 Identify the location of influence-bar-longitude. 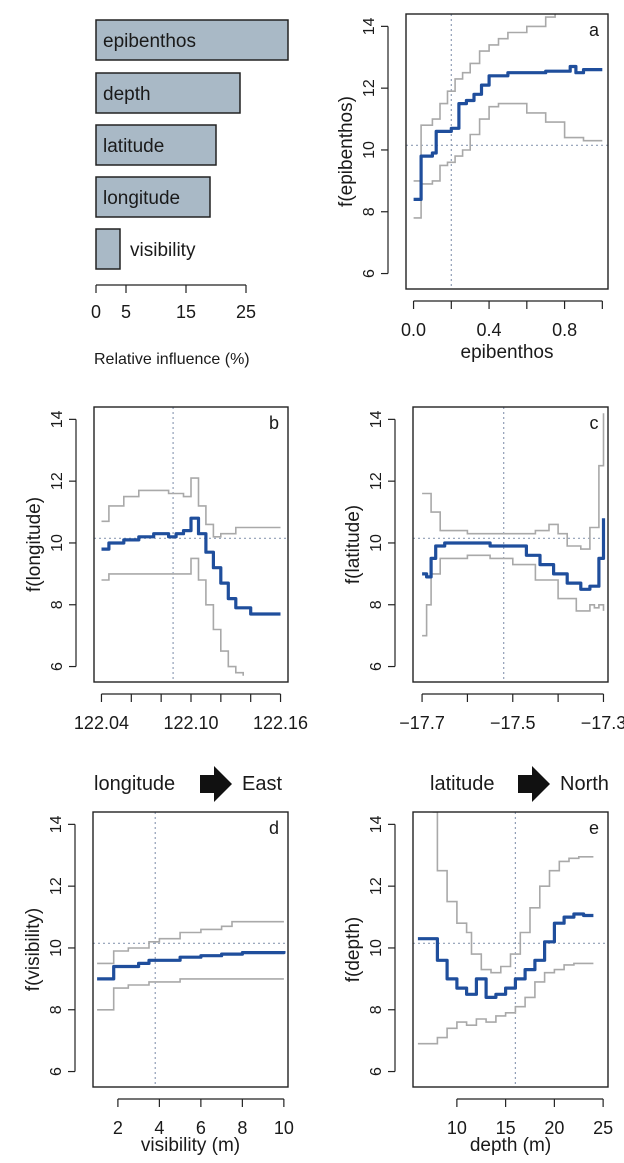
(153, 197).